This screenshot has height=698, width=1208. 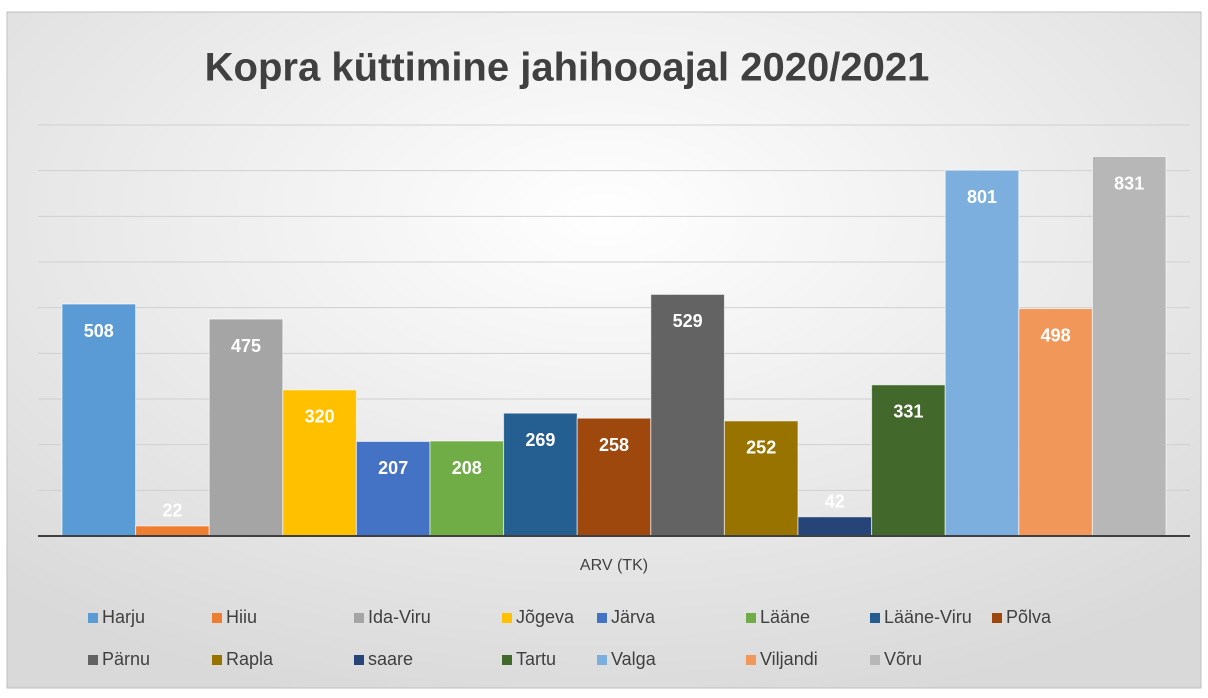 What do you see at coordinates (761, 448) in the screenshot?
I see `data-label: 252` at bounding box center [761, 448].